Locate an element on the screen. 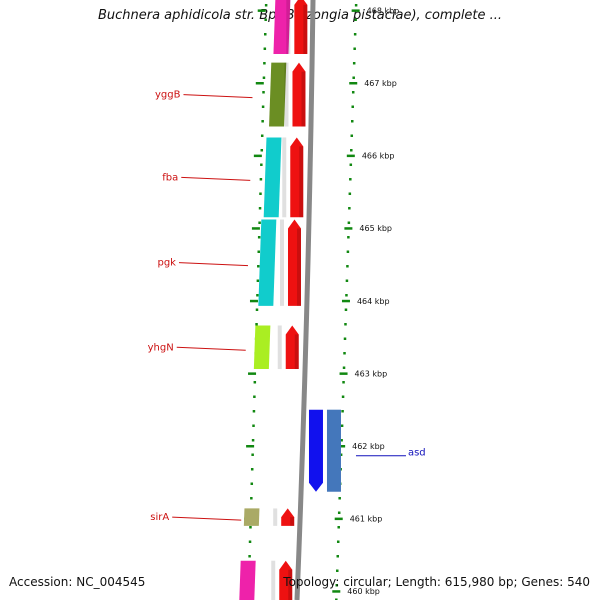  gene-label: pgk is located at coordinates (166, 263).